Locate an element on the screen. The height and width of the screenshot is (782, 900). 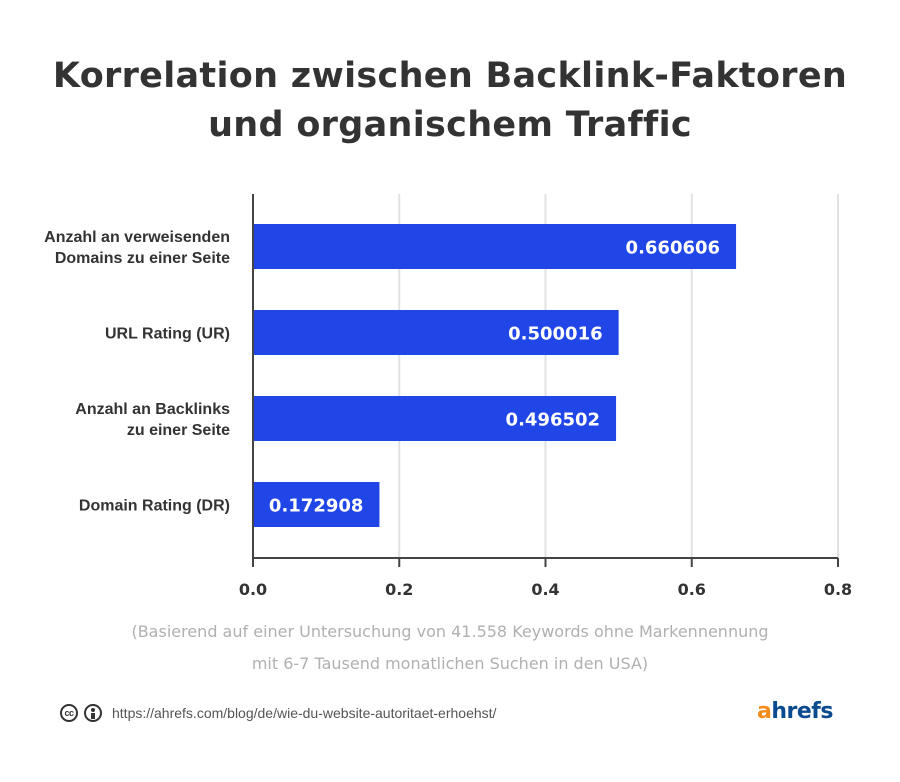
x-tick-label: 0.2 is located at coordinates (399, 589).